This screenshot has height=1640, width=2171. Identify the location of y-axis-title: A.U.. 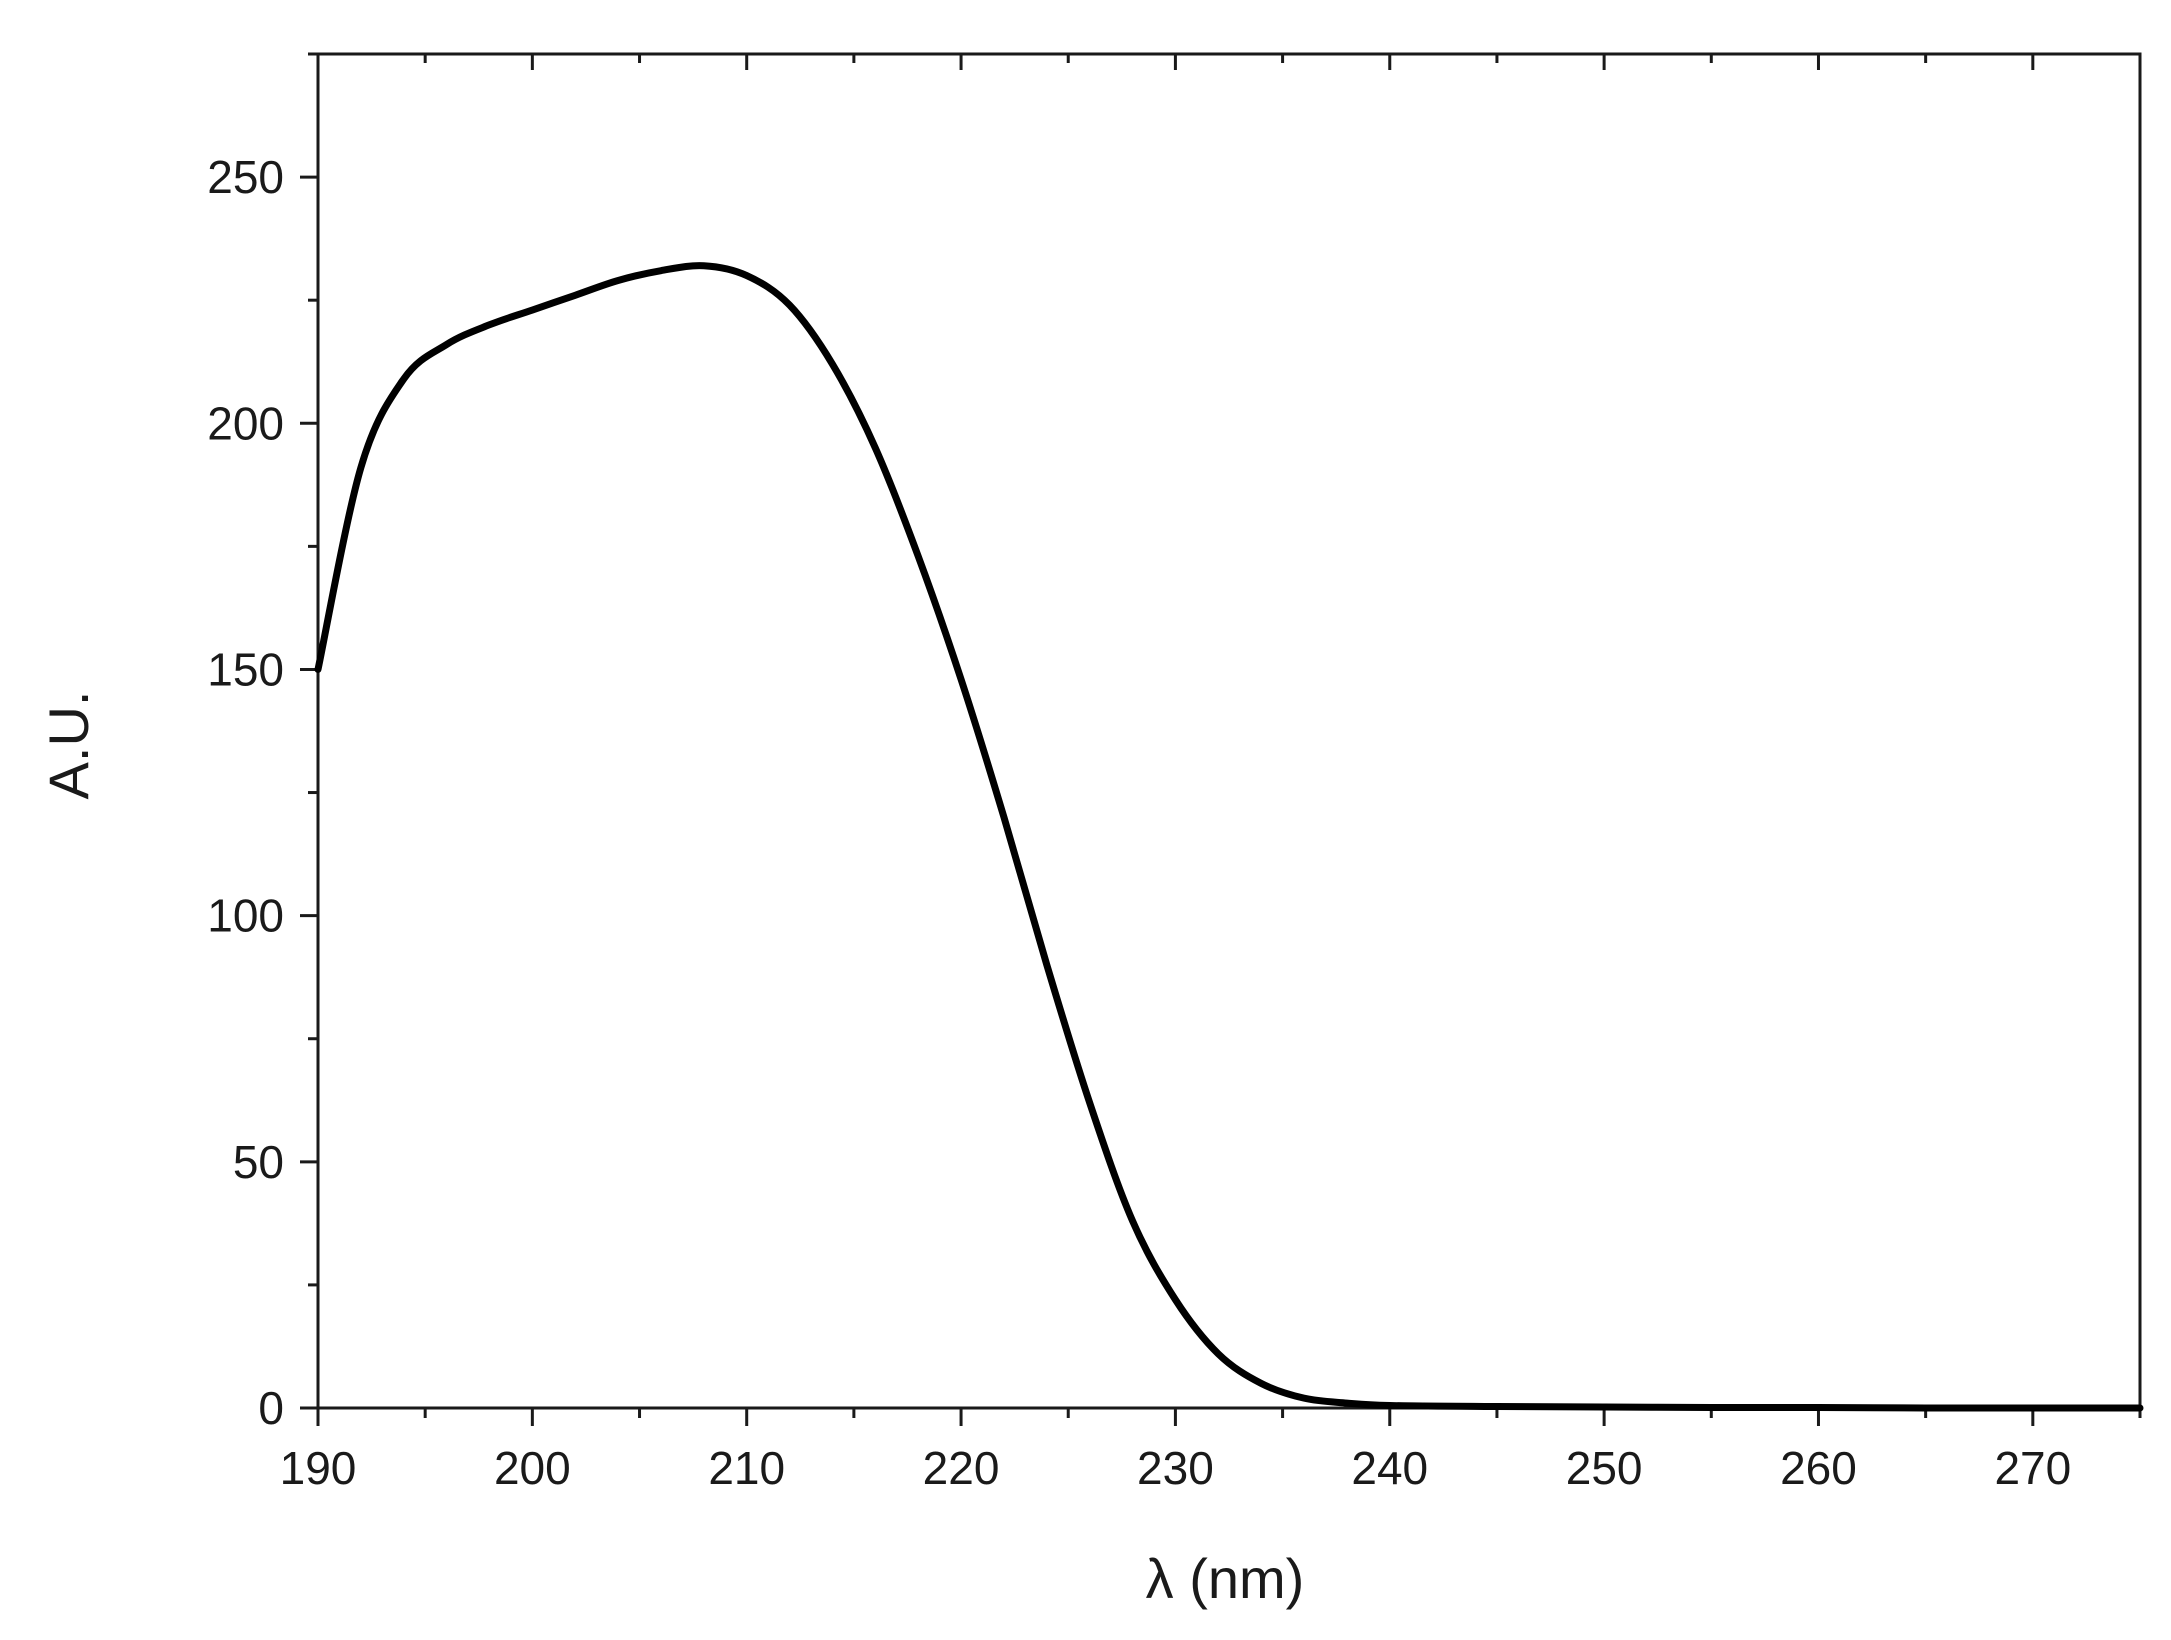
(68, 745).